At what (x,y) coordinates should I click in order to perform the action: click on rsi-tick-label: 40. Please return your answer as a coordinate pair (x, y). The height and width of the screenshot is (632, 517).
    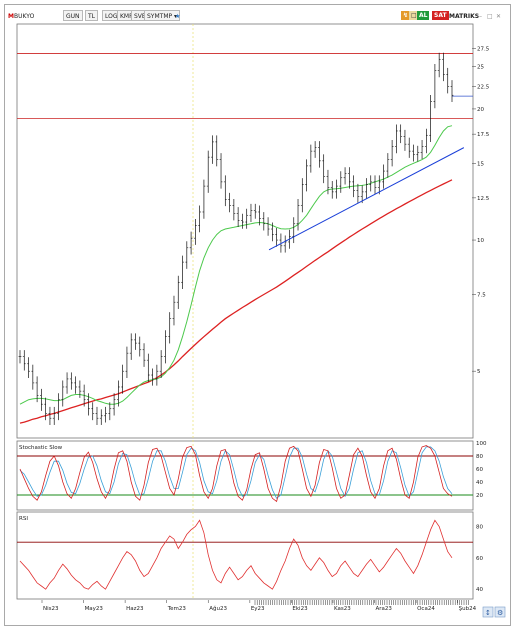
    Looking at the image, I should click on (479, 590).